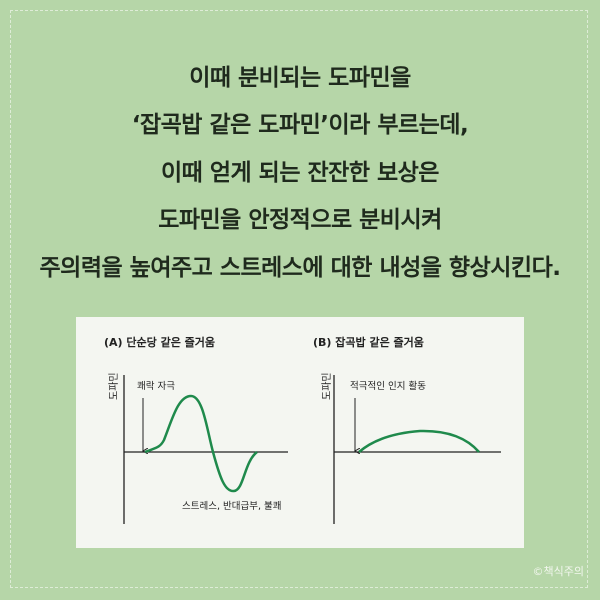 This screenshot has width=600, height=600. Describe the element at coordinates (300, 173) in the screenshot. I see `headline-line-3: 이때 얻게 되는 잔잔한 보상은` at that location.